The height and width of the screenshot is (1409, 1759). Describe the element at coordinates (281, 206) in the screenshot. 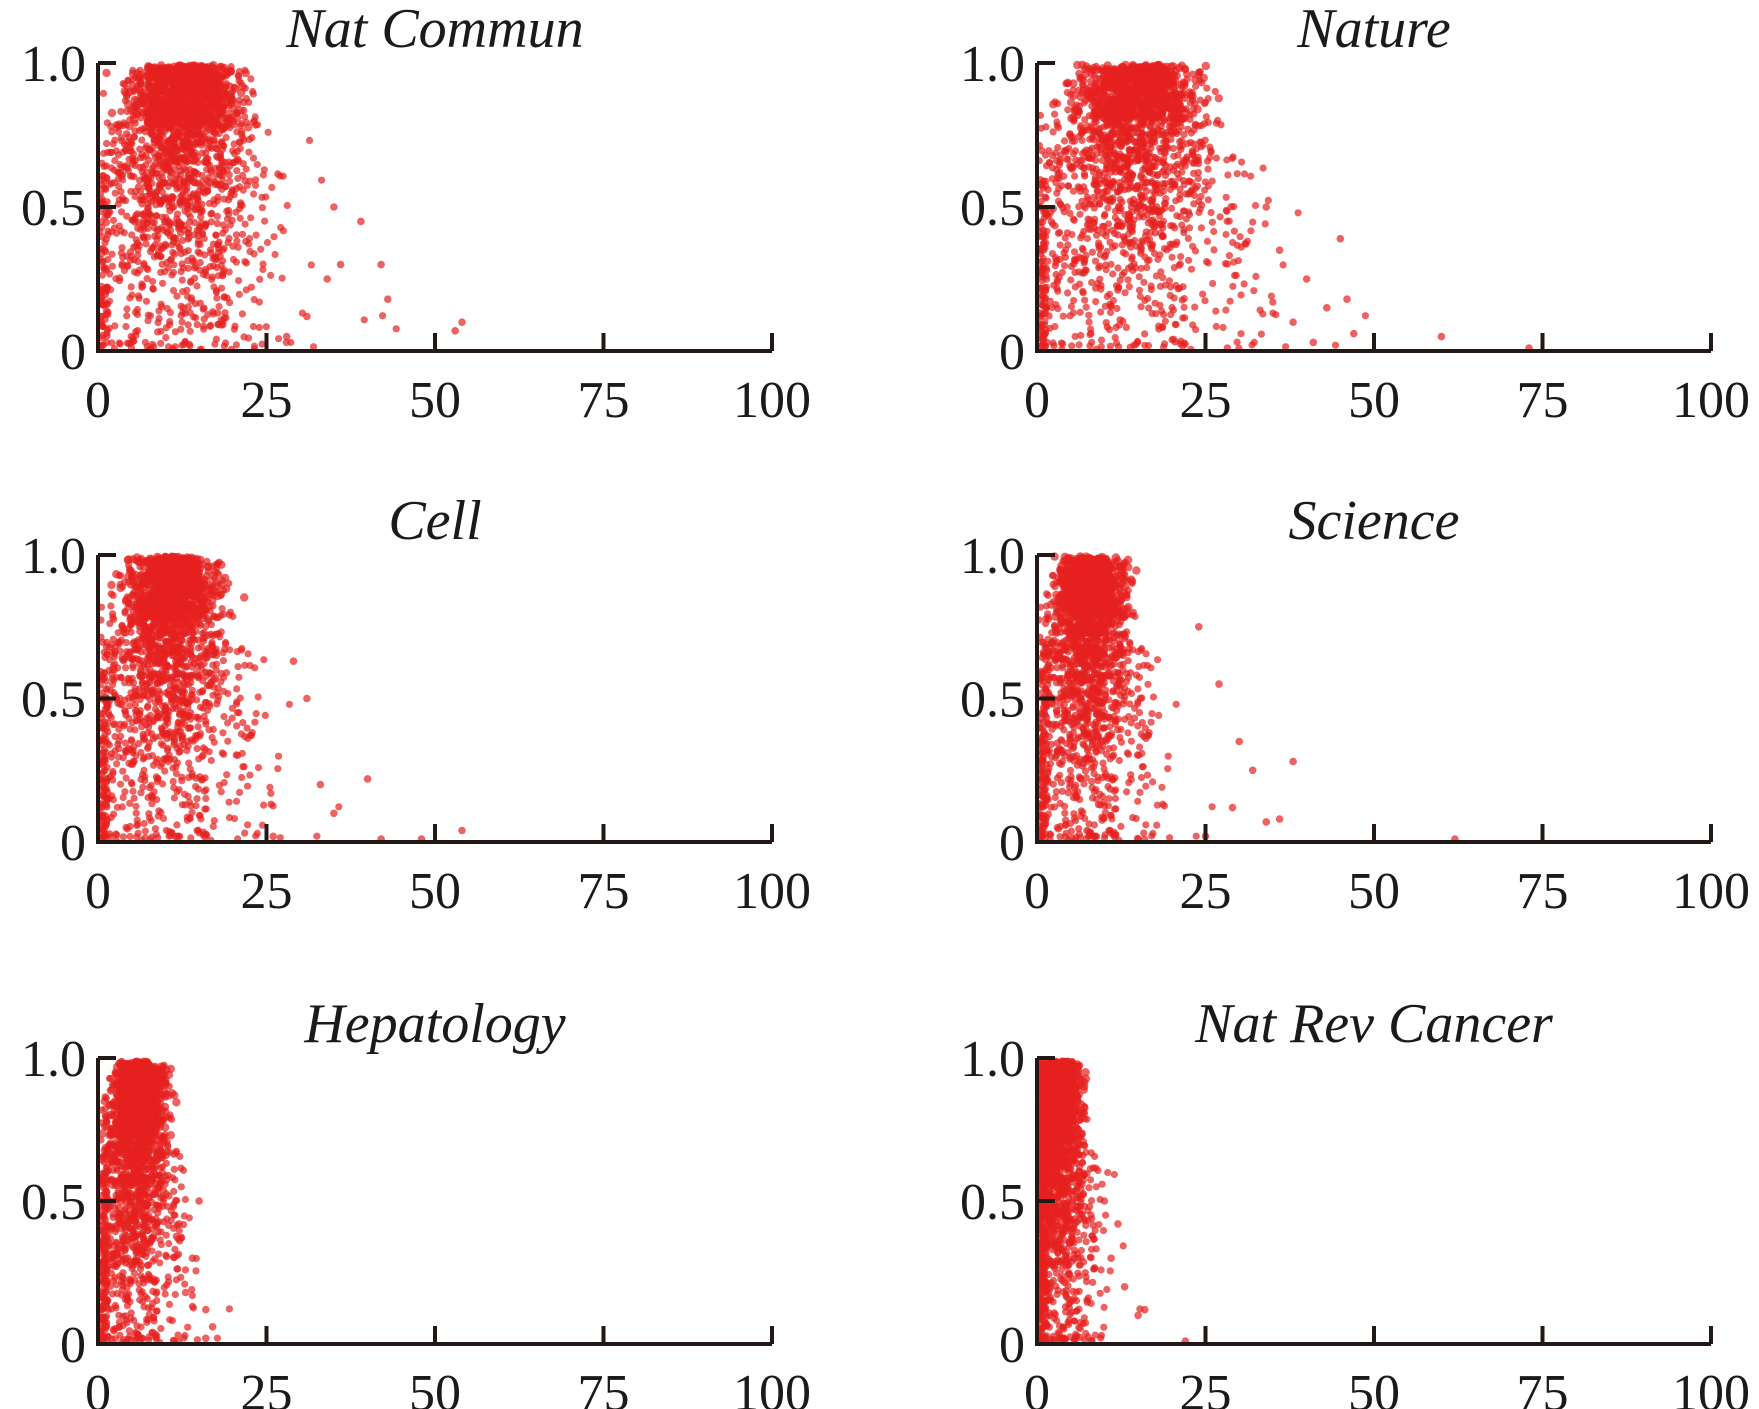

I see `scatter-points` at that location.